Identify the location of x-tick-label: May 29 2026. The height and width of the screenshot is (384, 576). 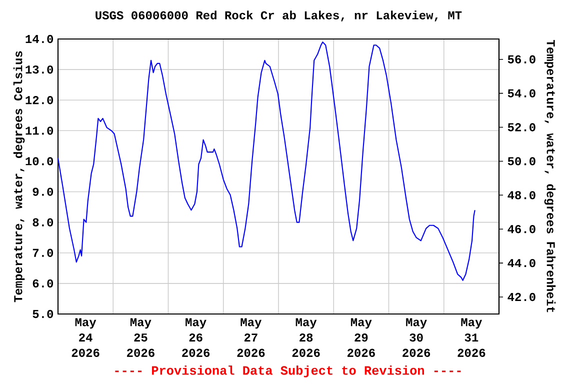
(361, 337).